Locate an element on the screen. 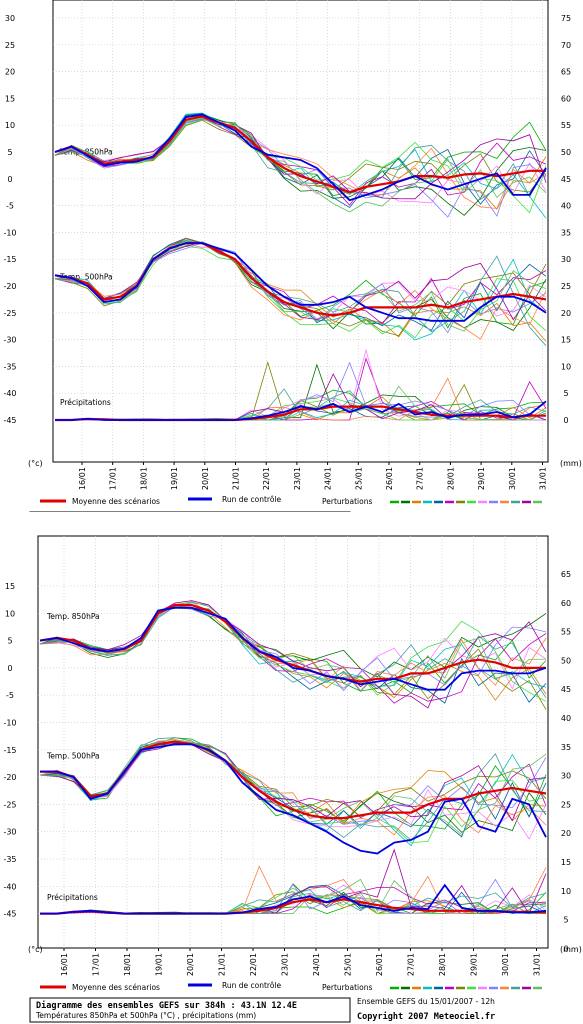 This screenshot has height=1024, width=583. y-left-tick-label: -5 is located at coordinates (10, 695).